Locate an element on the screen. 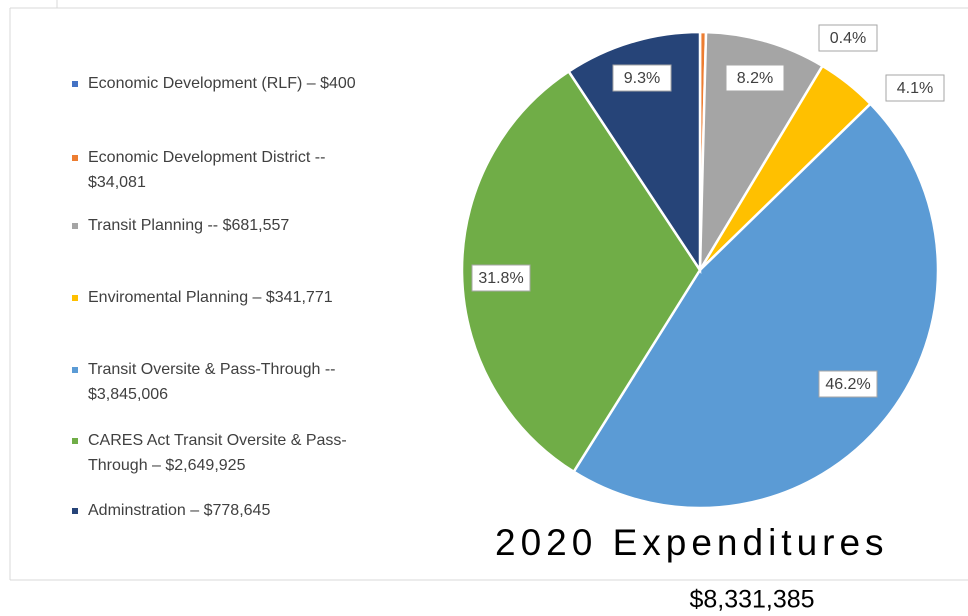 The height and width of the screenshot is (616, 968). data-label: 31.8% is located at coordinates (500, 278).